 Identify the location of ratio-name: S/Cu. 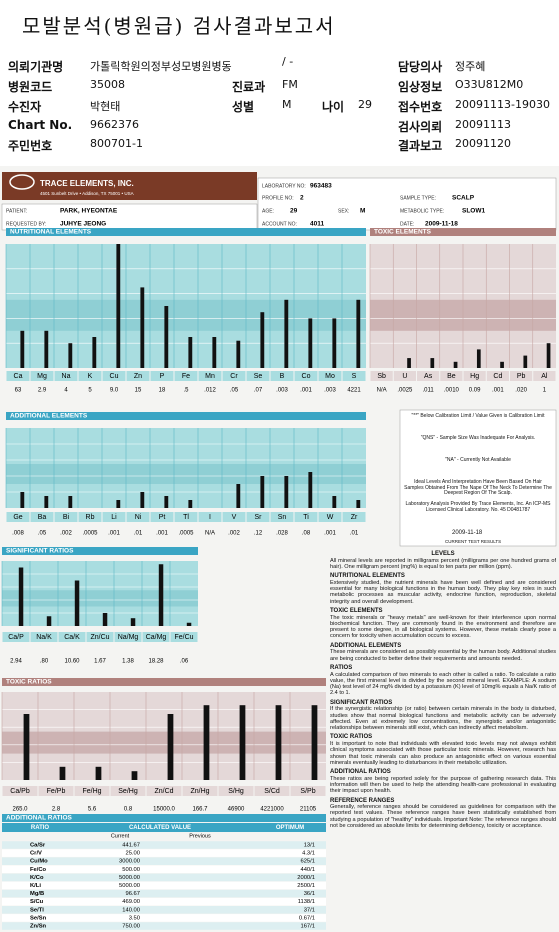
(37, 902).